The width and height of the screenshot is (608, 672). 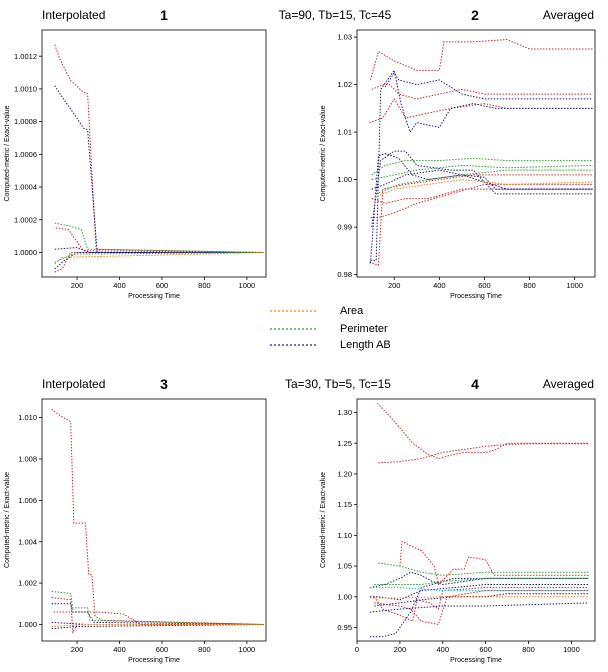 I want to click on panel-4-subtitle: Averaged, so click(x=568, y=384).